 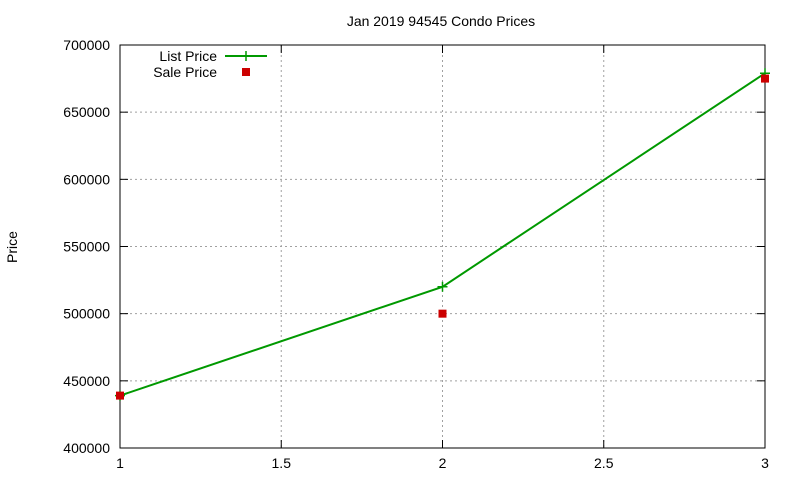 What do you see at coordinates (86, 448) in the screenshot?
I see `y-tick-label: 400000` at bounding box center [86, 448].